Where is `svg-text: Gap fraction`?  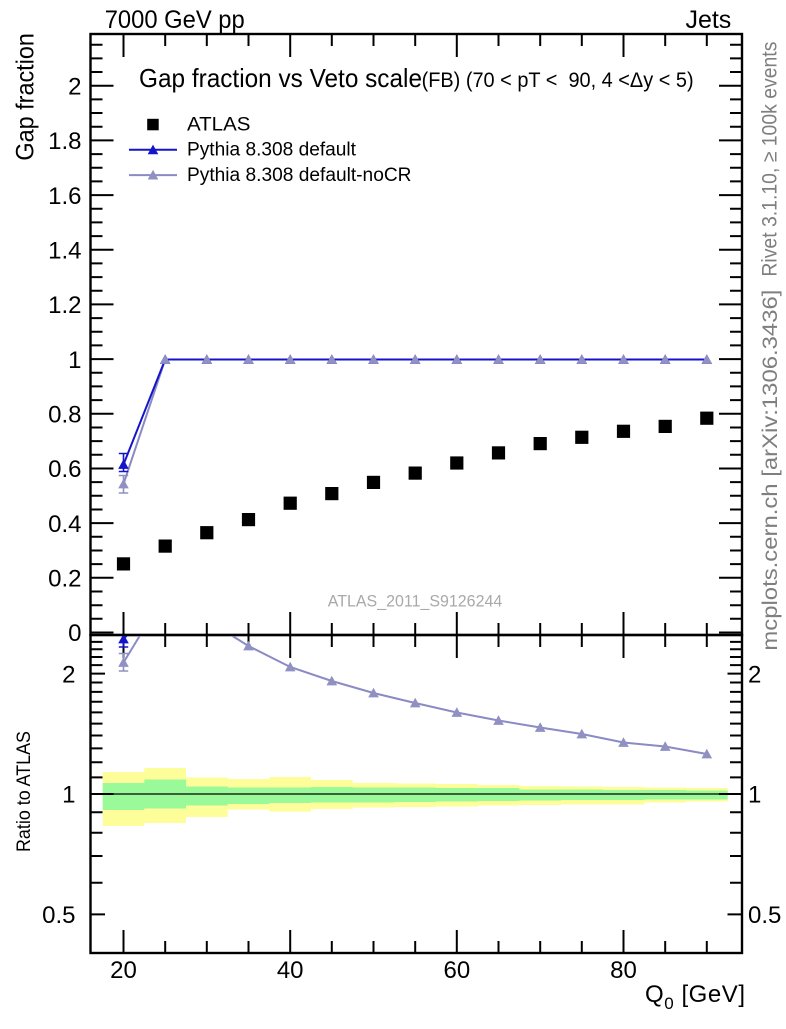
svg-text: Gap fraction is located at coordinates (26, 97).